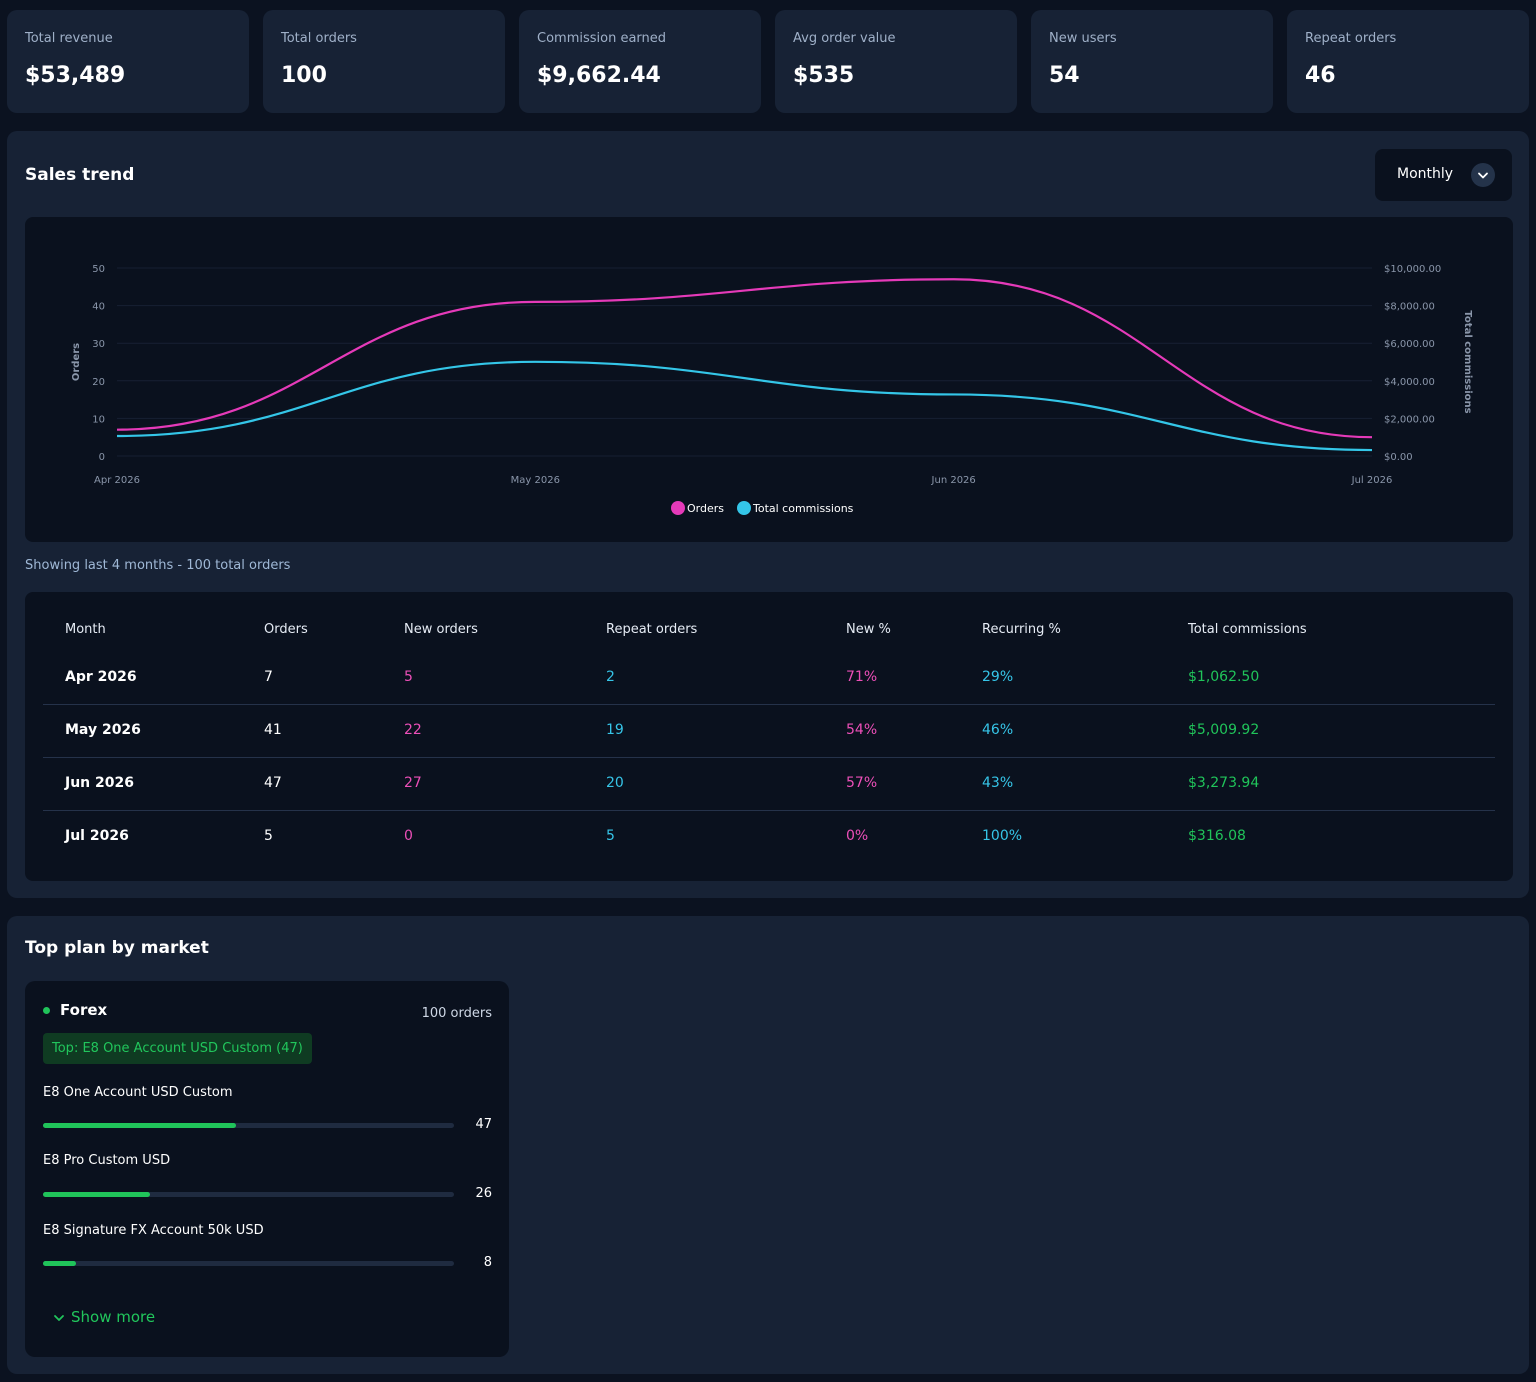  I want to click on y2-tick-label: $0.00, so click(1398, 457).